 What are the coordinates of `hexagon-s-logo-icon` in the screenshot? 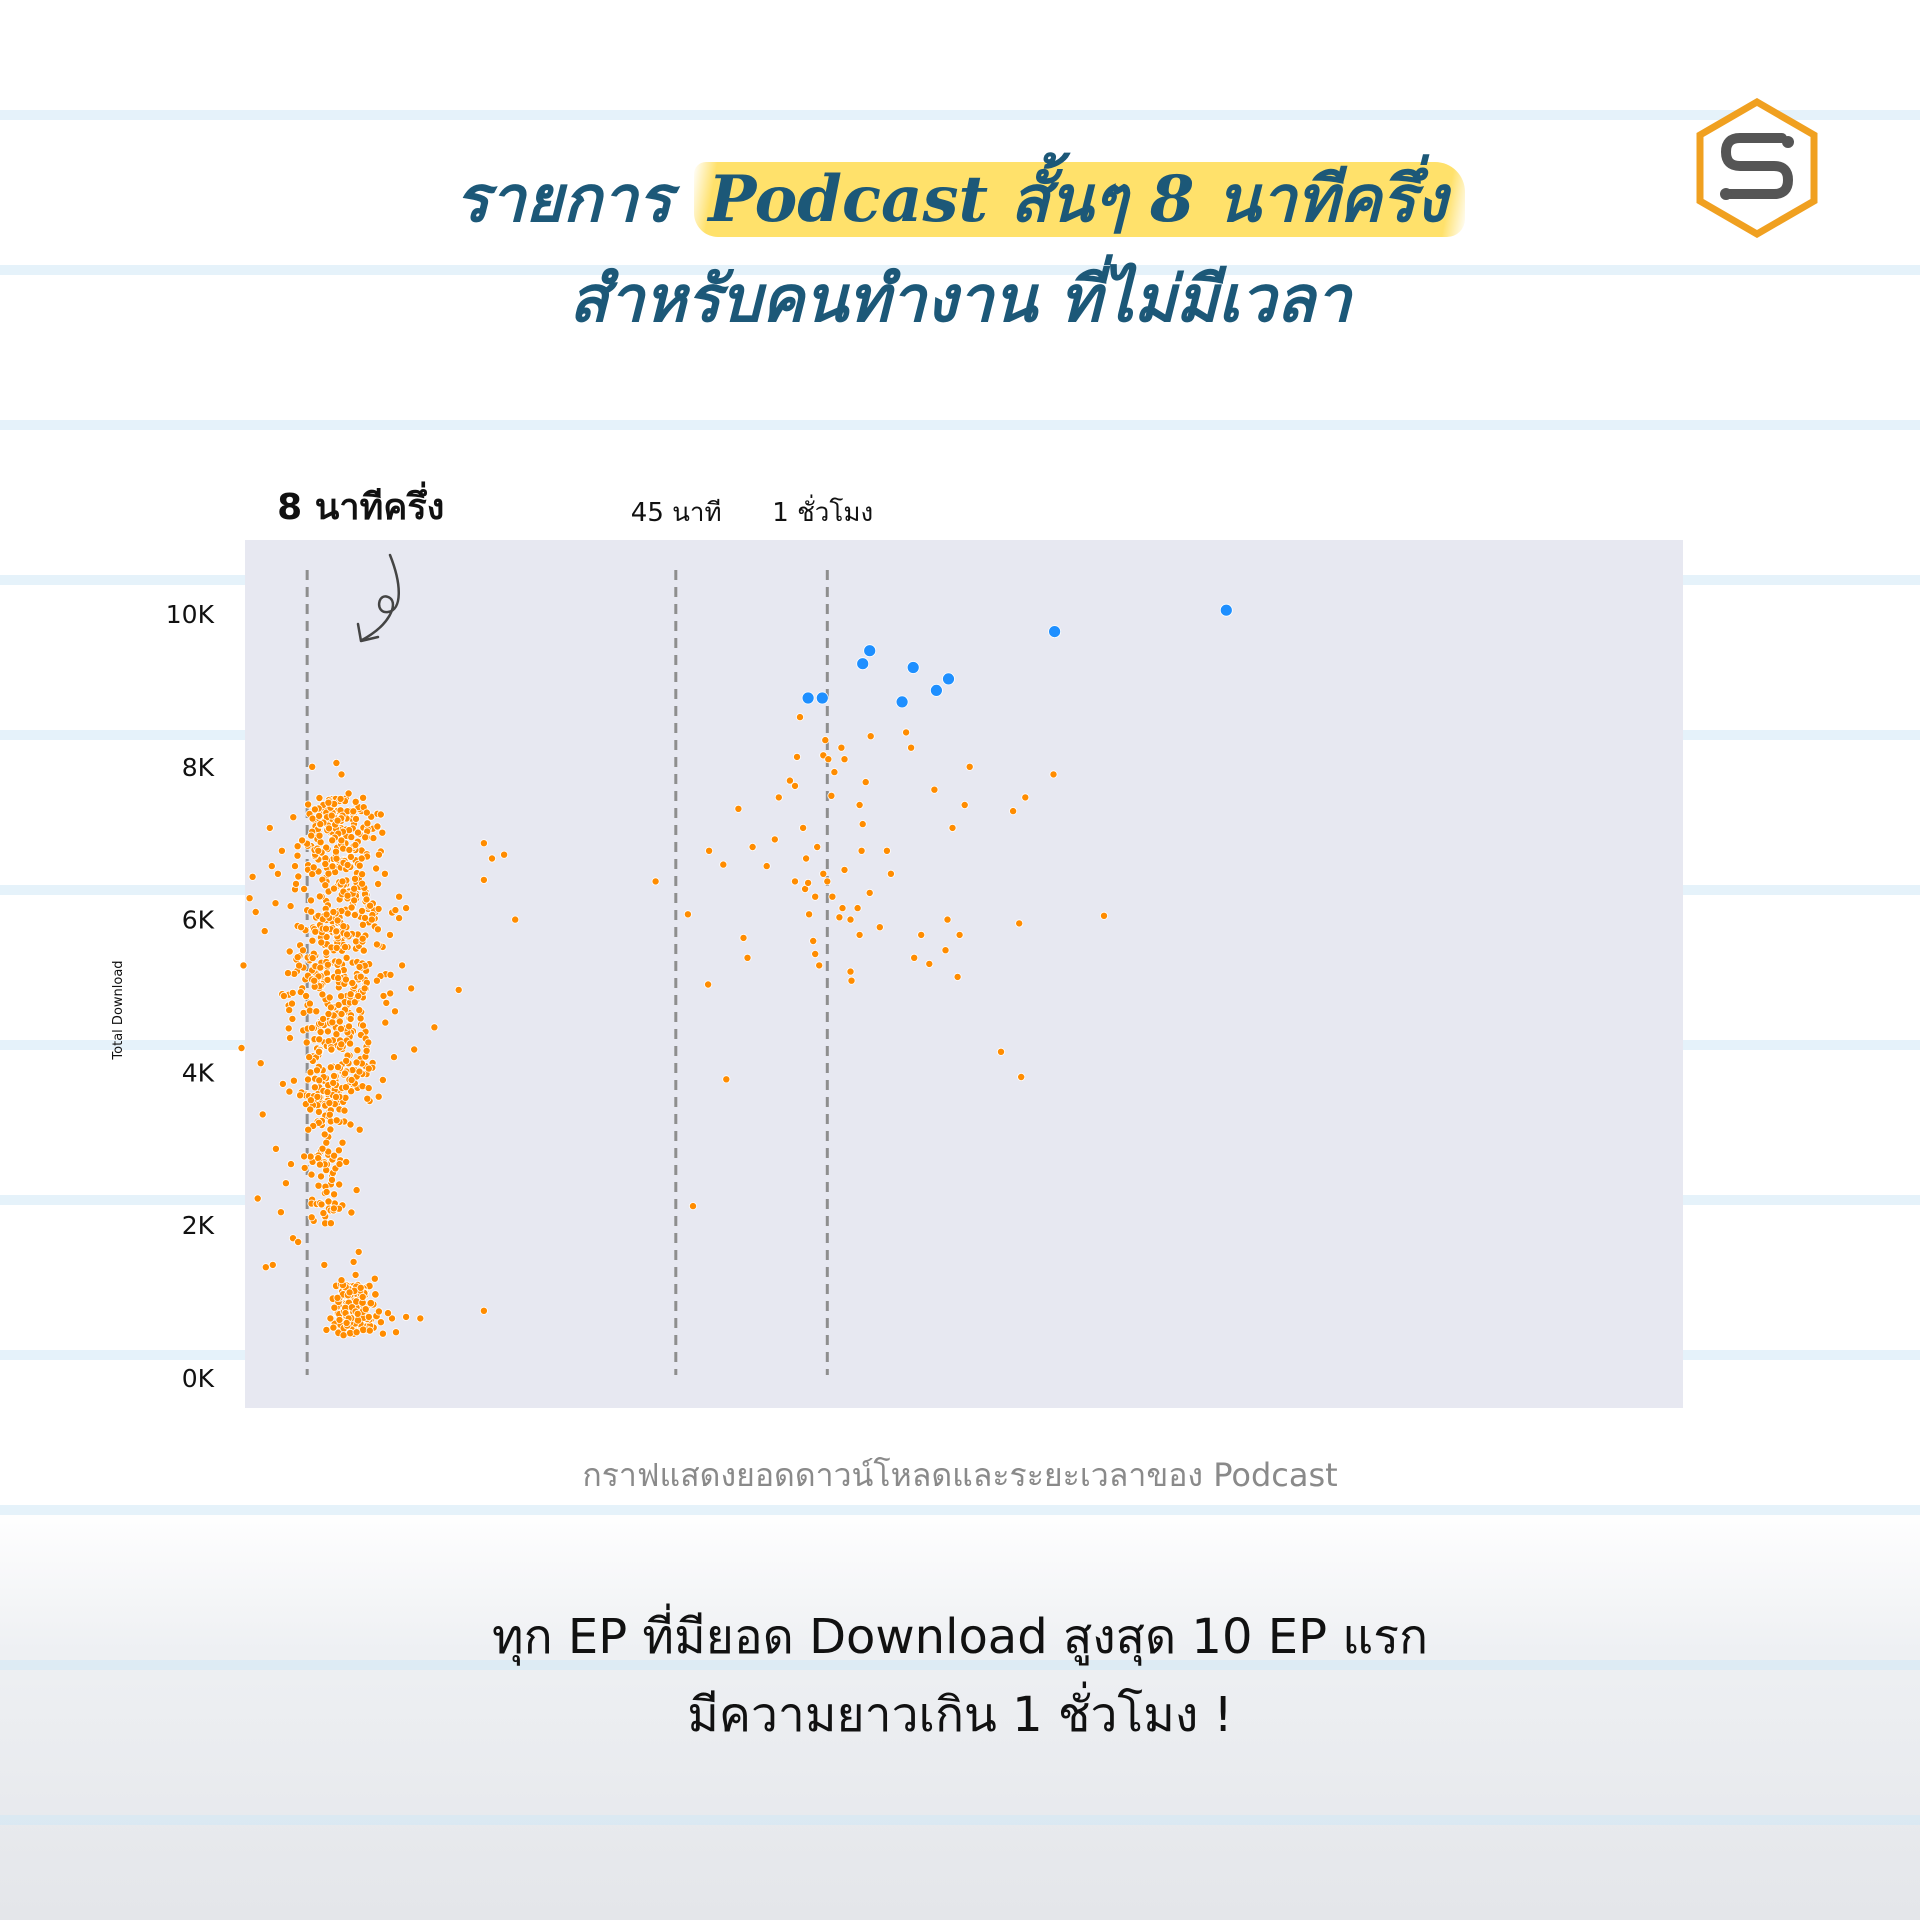 It's located at (1757, 168).